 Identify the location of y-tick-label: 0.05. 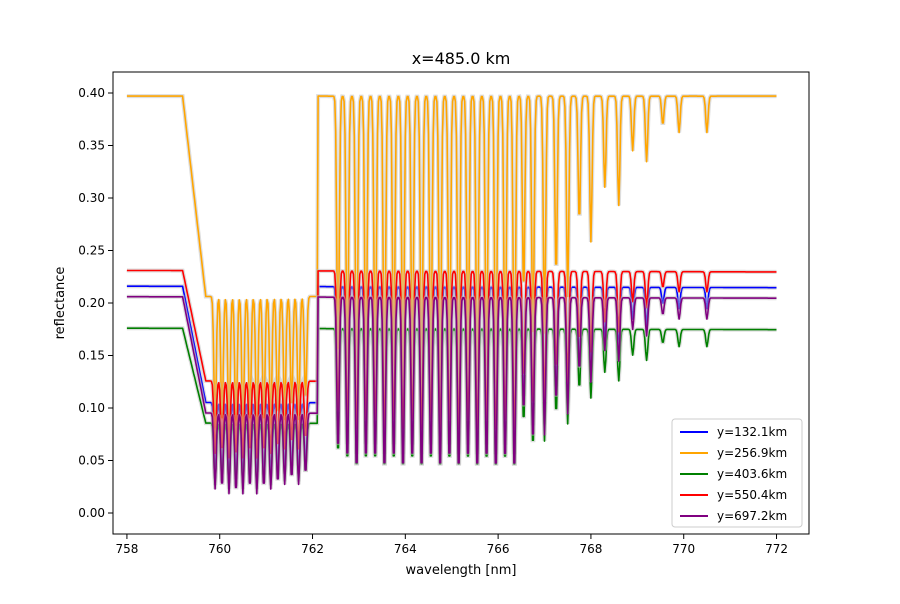
(91, 461).